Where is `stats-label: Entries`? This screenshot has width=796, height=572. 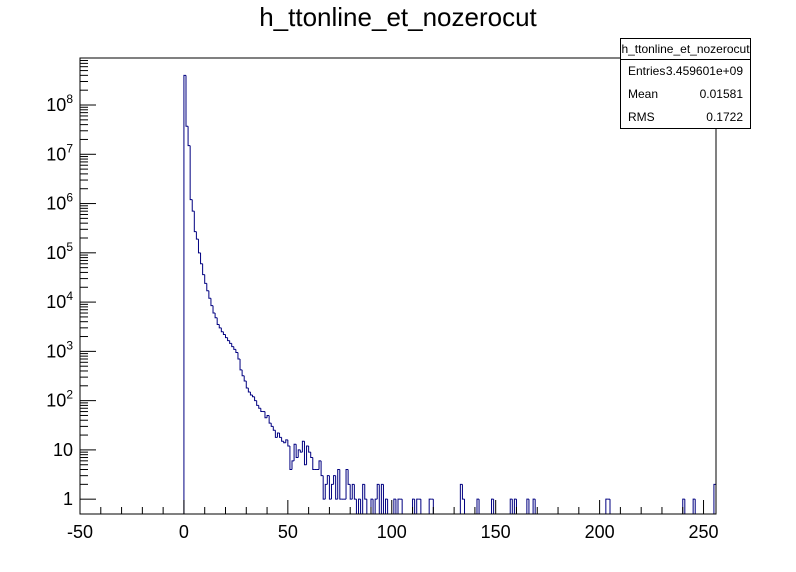 stats-label: Entries is located at coordinates (647, 71).